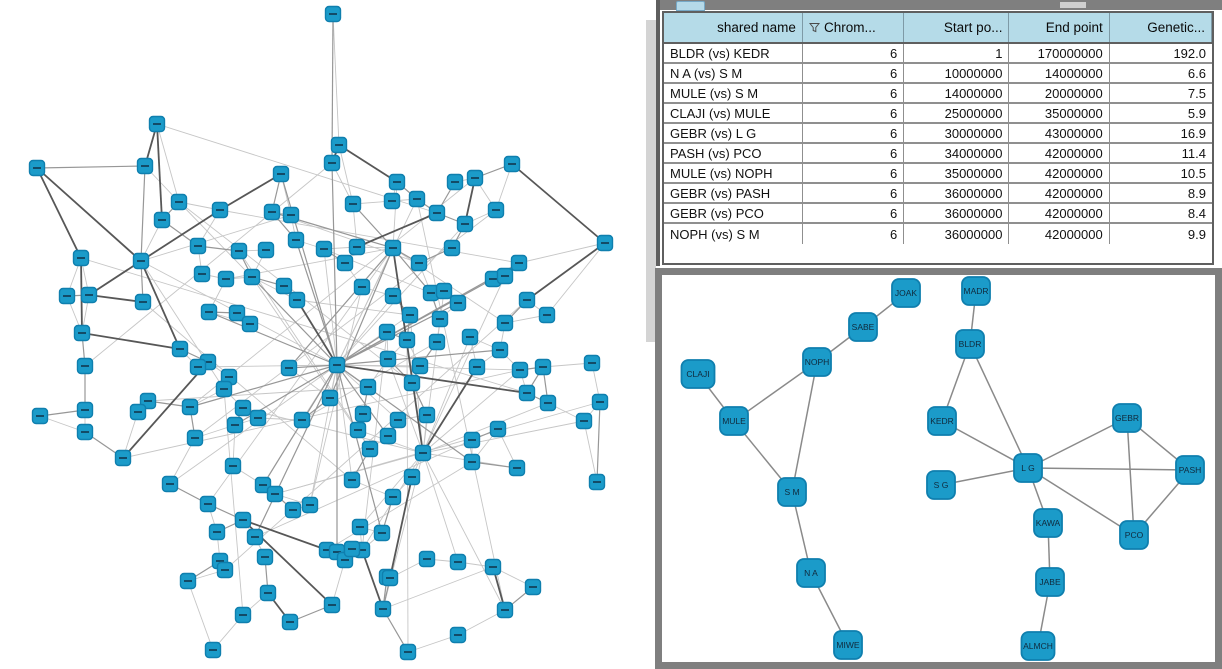 This screenshot has width=1222, height=669. I want to click on table-row: NOPH (vs) S M 6 36000000 42000000 9.9, so click(938, 234).